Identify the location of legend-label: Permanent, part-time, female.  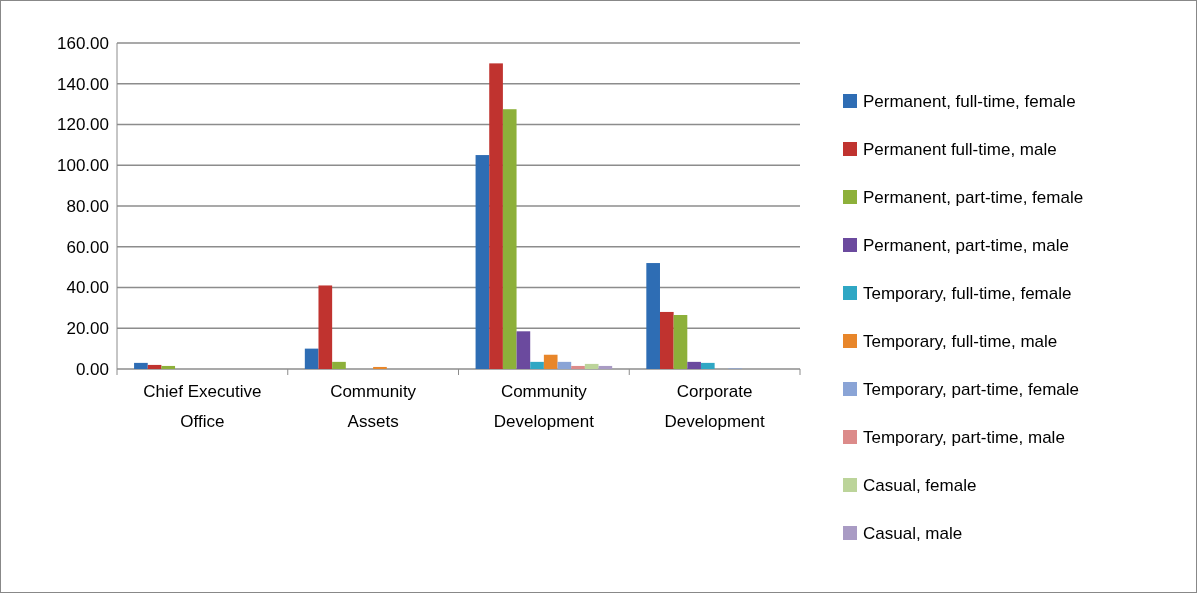
(973, 197).